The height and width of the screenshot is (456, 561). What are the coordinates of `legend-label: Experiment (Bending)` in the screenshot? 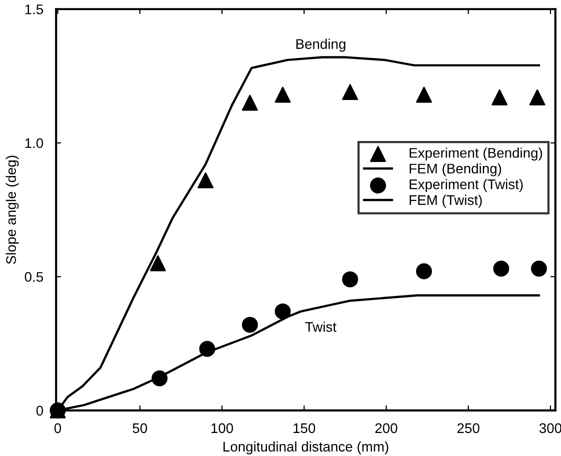 It's located at (476, 154).